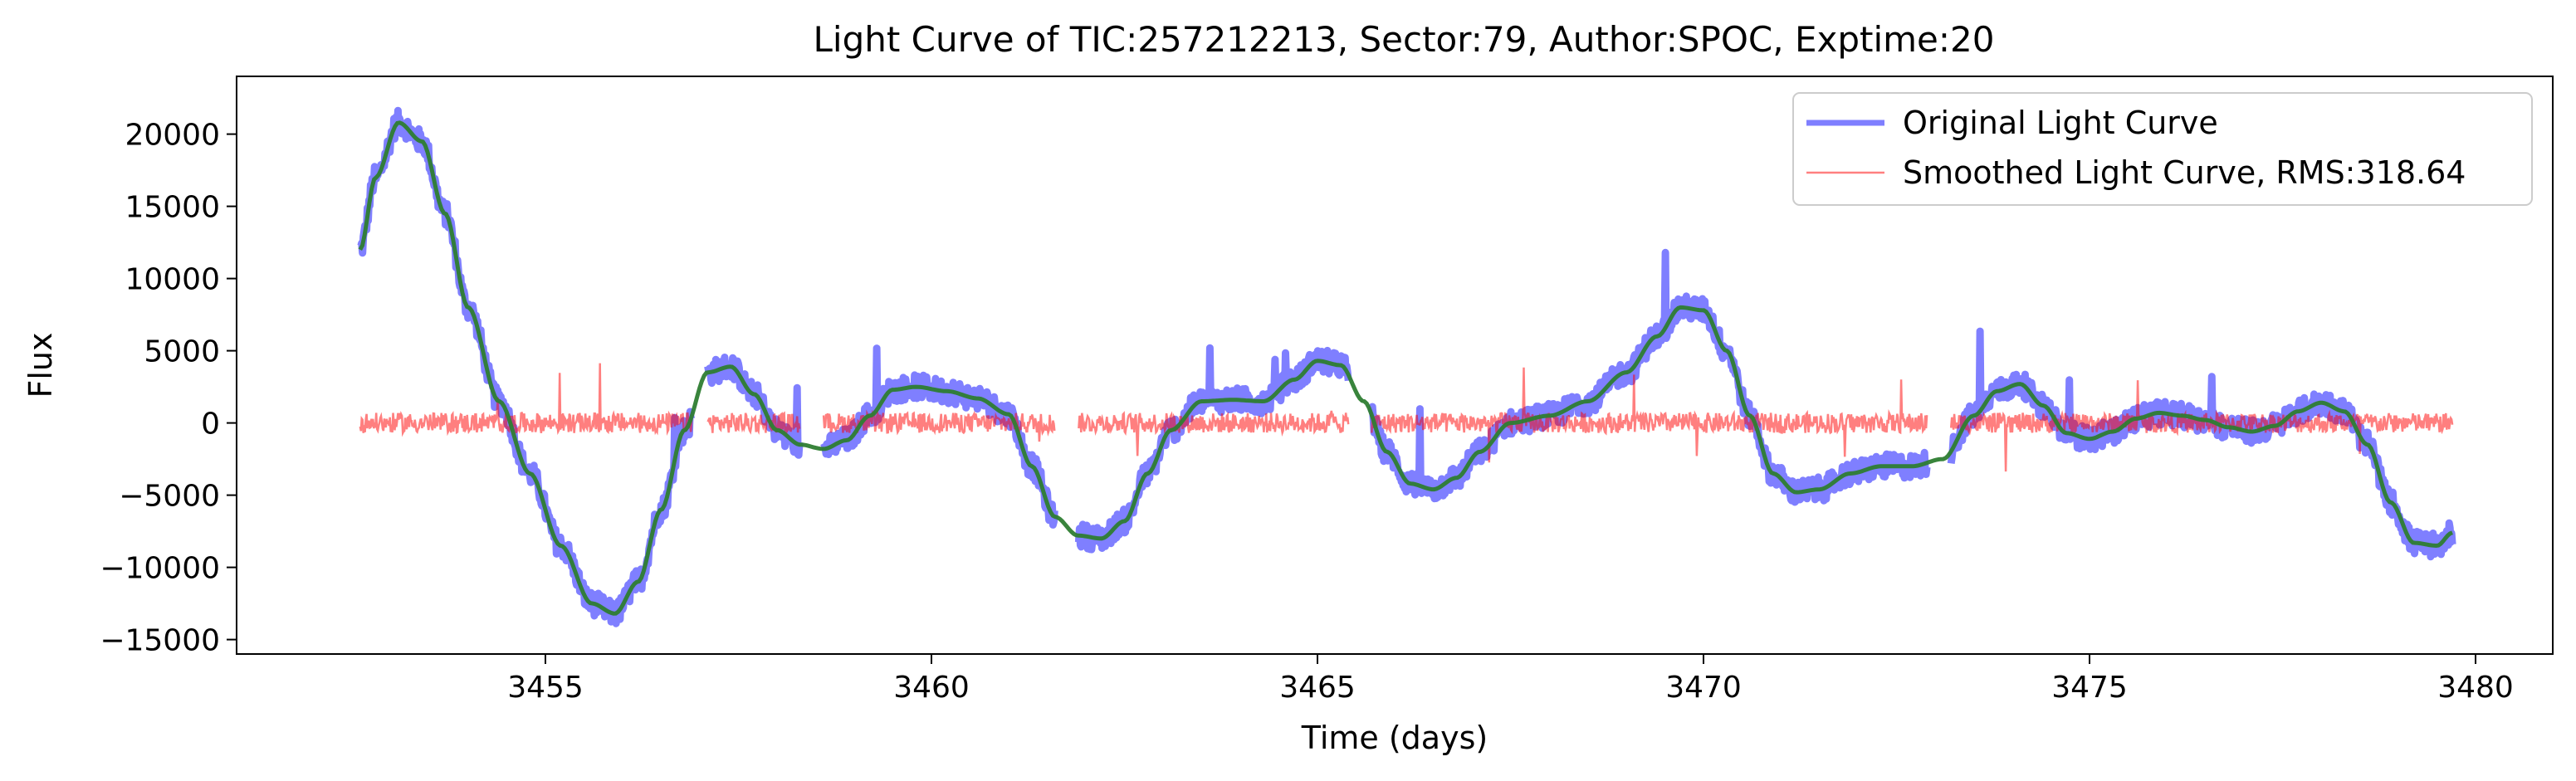 This screenshot has width=2576, height=781. Describe the element at coordinates (172, 280) in the screenshot. I see `y-tick-label: 10000` at that location.